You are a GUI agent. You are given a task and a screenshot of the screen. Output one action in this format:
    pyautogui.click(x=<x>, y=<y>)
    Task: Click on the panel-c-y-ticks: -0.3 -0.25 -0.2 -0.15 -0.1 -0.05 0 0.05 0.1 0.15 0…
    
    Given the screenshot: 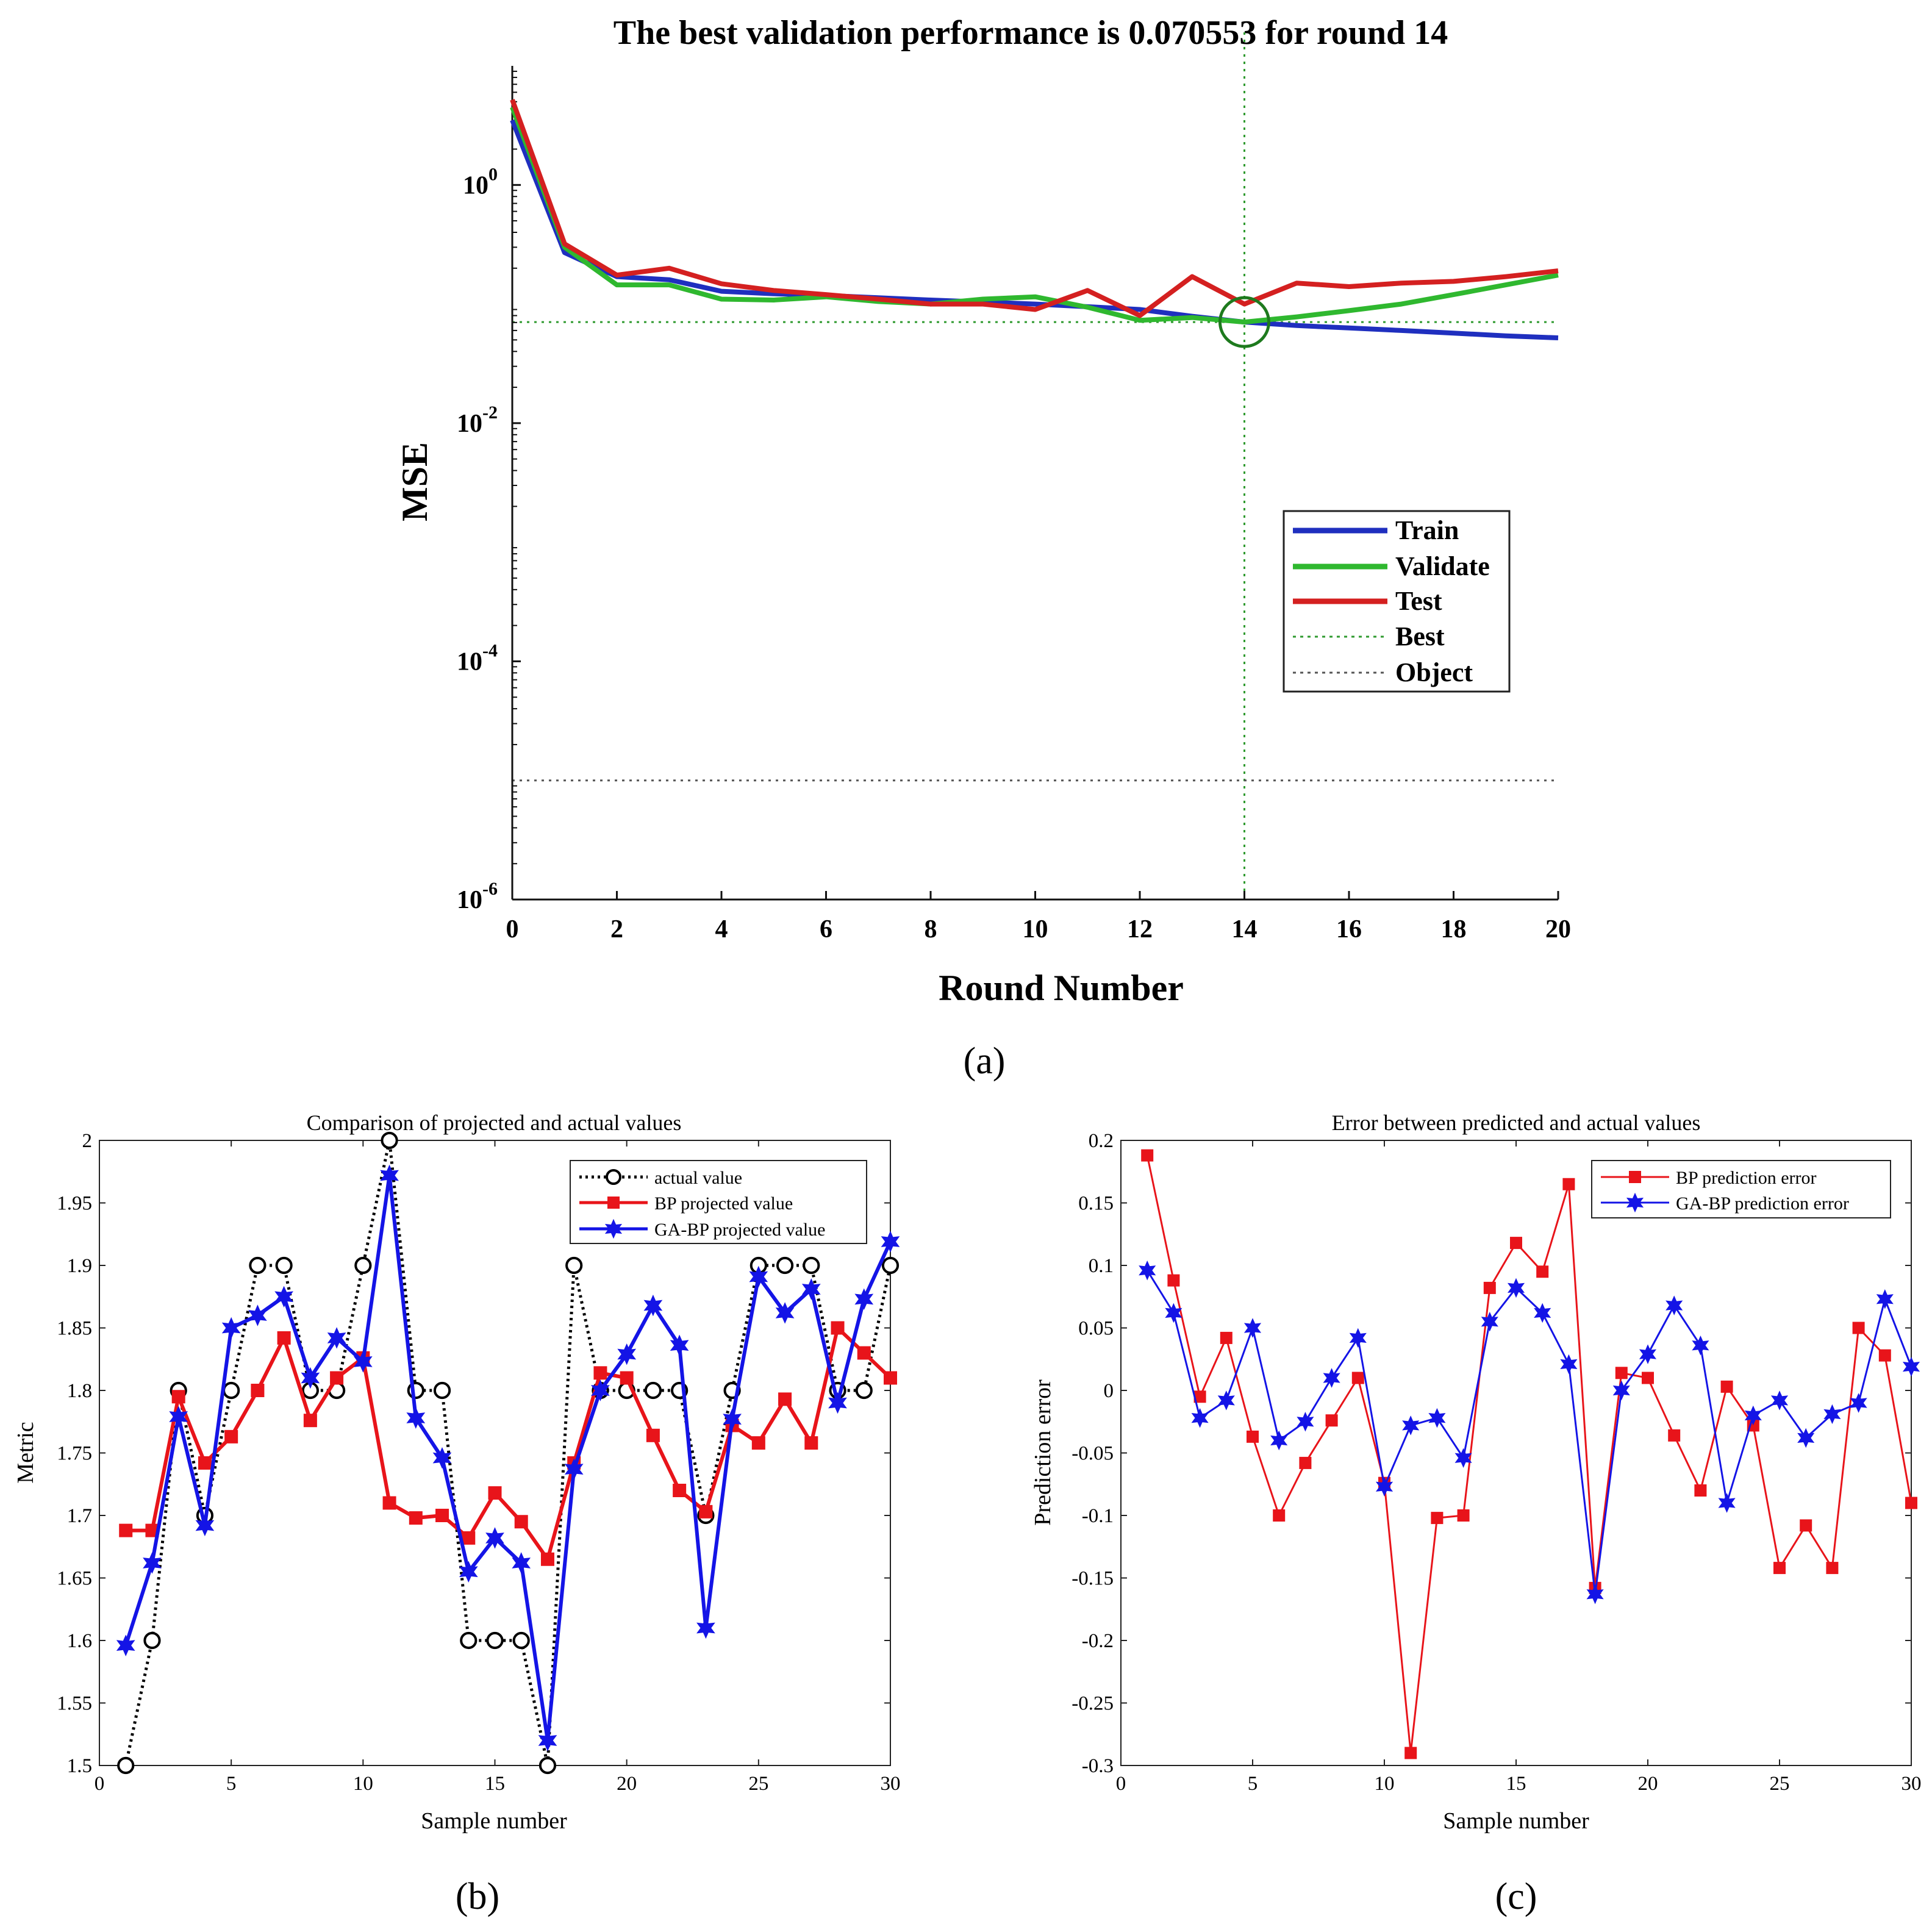 What is the action you would take?
    pyautogui.click(x=1491, y=1453)
    